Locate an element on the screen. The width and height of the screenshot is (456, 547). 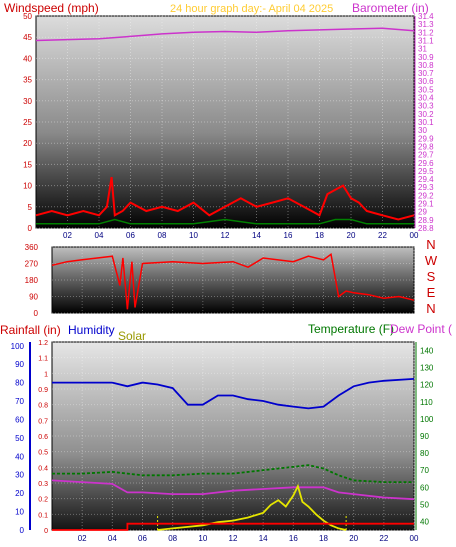
barometer-y-tick: 30 is located at coordinates (422, 130).